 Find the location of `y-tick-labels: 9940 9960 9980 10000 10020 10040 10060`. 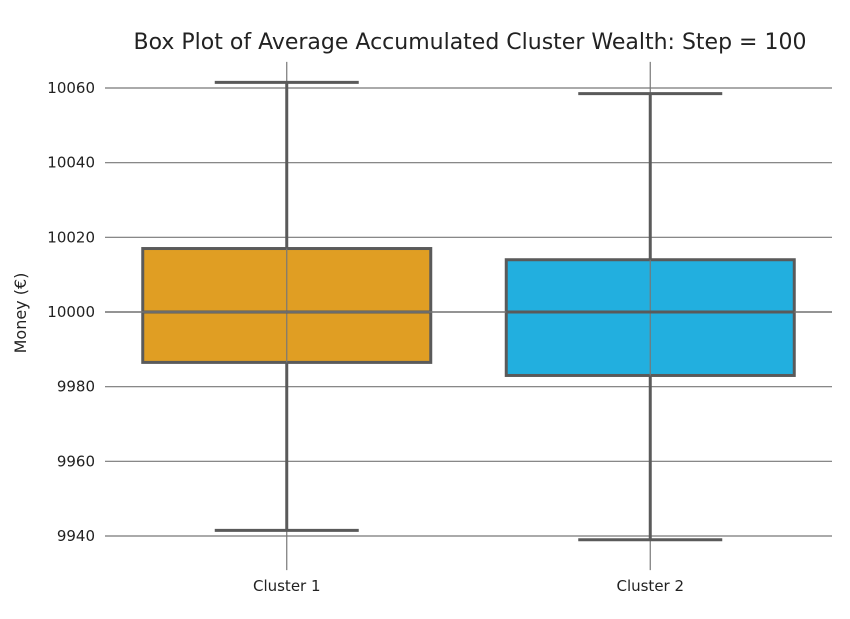

y-tick-labels: 9940 9960 9980 10000 10020 10040 10060 is located at coordinates (71, 312).